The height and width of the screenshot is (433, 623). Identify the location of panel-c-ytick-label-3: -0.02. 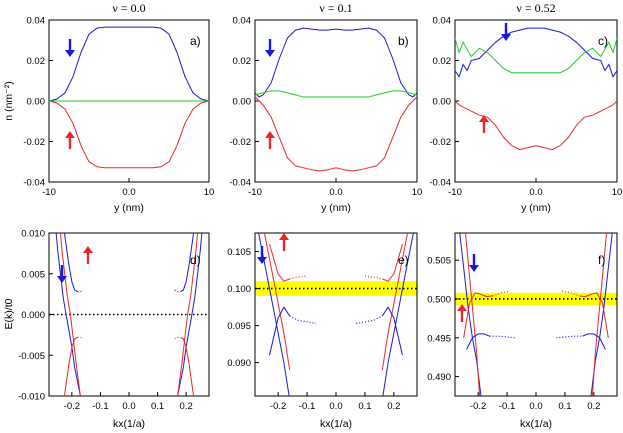
(440, 142).